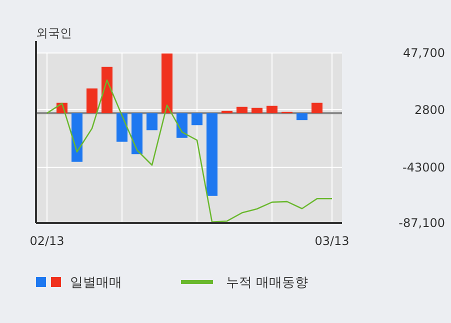  Describe the element at coordinates (332, 241) in the screenshot. I see `x-tick-label: 03/13` at that location.